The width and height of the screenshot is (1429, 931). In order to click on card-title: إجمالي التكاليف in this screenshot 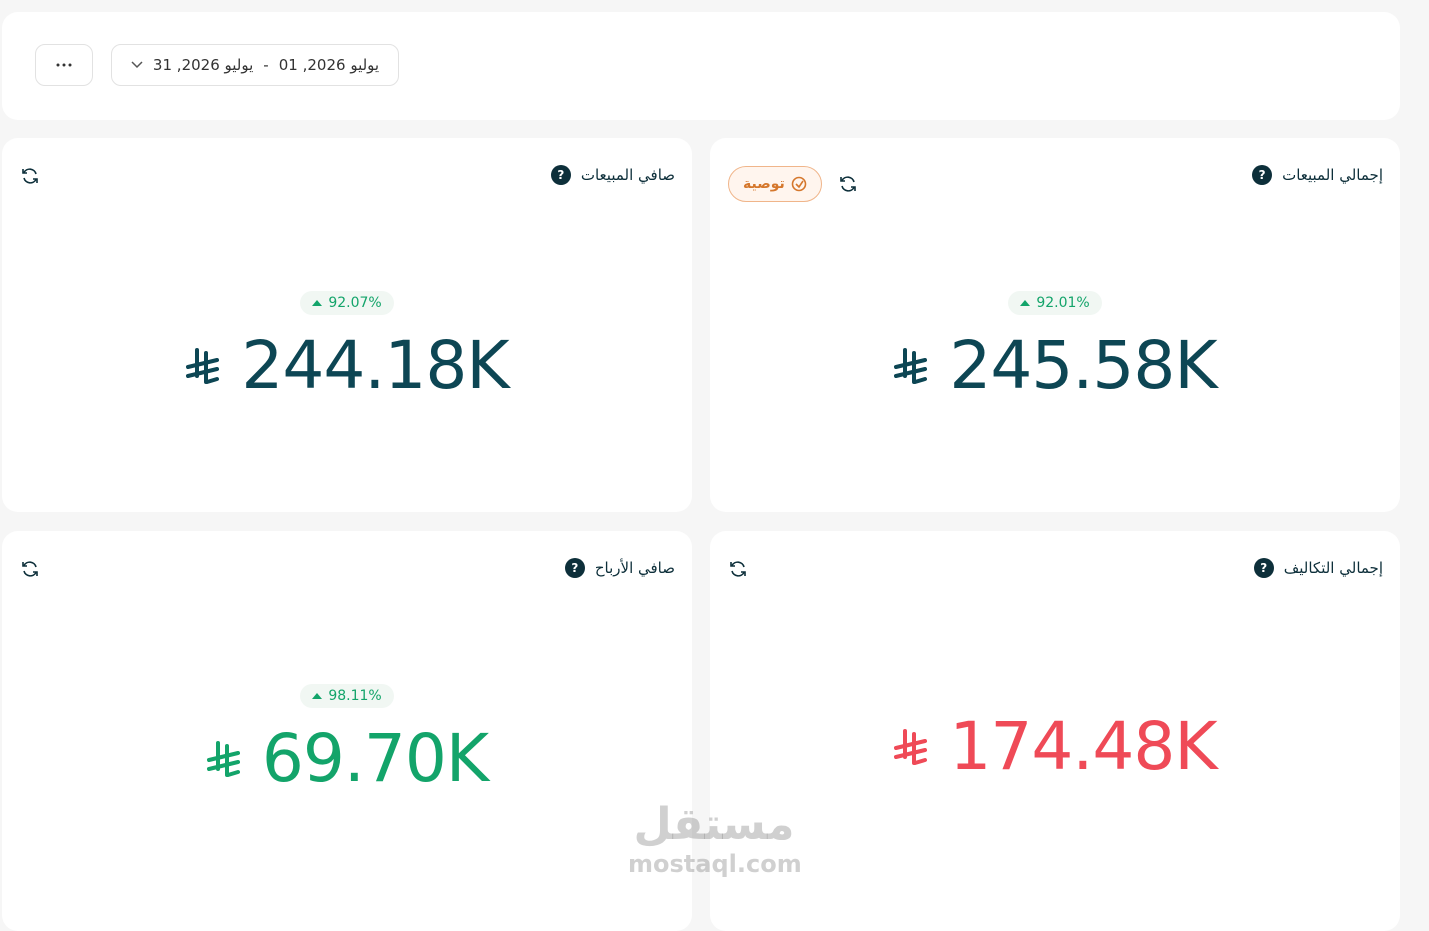, I will do `click(1333, 568)`.